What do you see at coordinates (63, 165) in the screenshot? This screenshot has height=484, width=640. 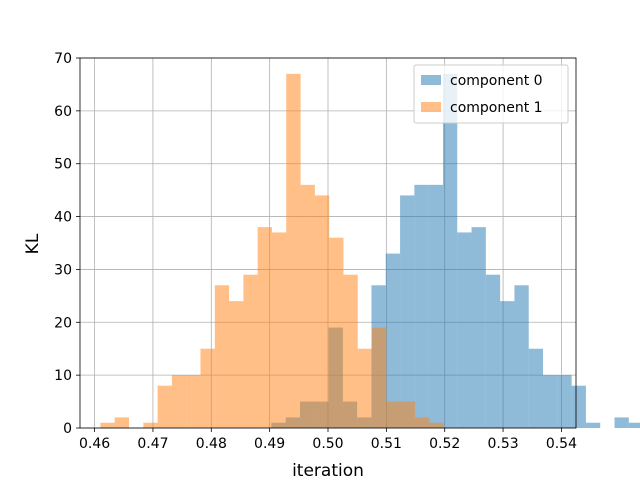 I see `y-tick-label: 50` at bounding box center [63, 165].